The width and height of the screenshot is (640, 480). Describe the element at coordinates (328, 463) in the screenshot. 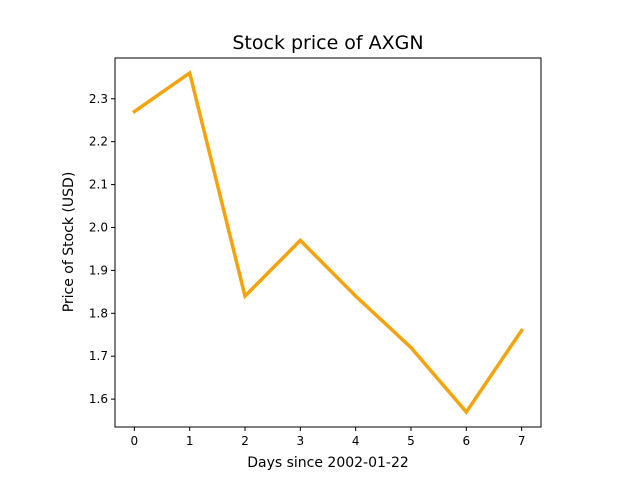

I see `x-axis-label: Days since 2002-01-22` at that location.